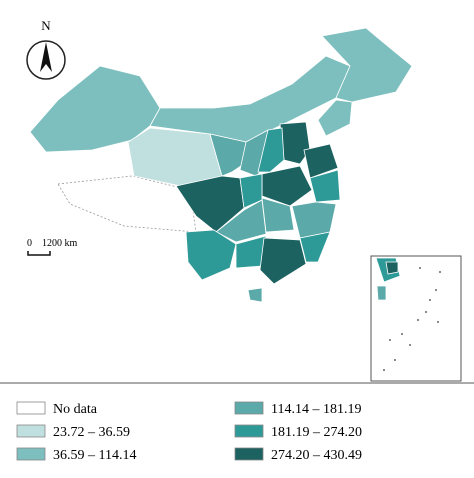 Image resolution: width=474 pixels, height=478 pixels. What do you see at coordinates (46, 49) in the screenshot?
I see `compass: N` at bounding box center [46, 49].